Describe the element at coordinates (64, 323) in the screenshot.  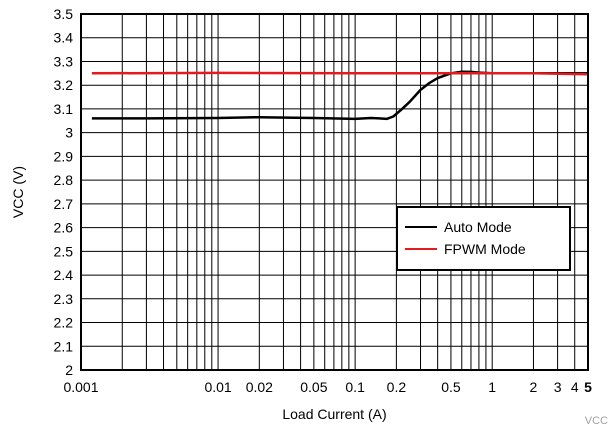
I see `y-tick-label: 2.2` at that location.